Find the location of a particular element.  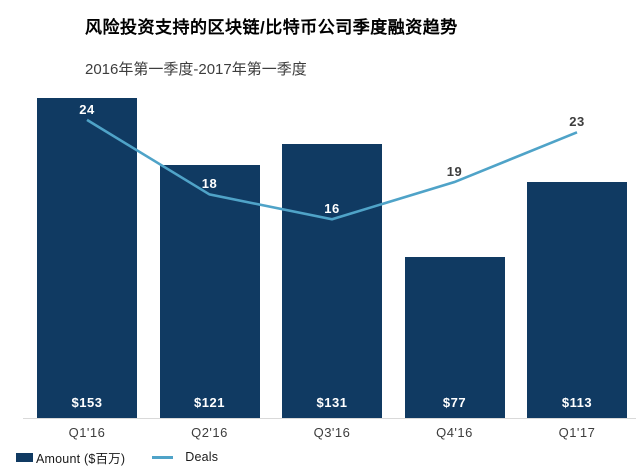

x-axis-label: Q1'17 is located at coordinates (577, 432).